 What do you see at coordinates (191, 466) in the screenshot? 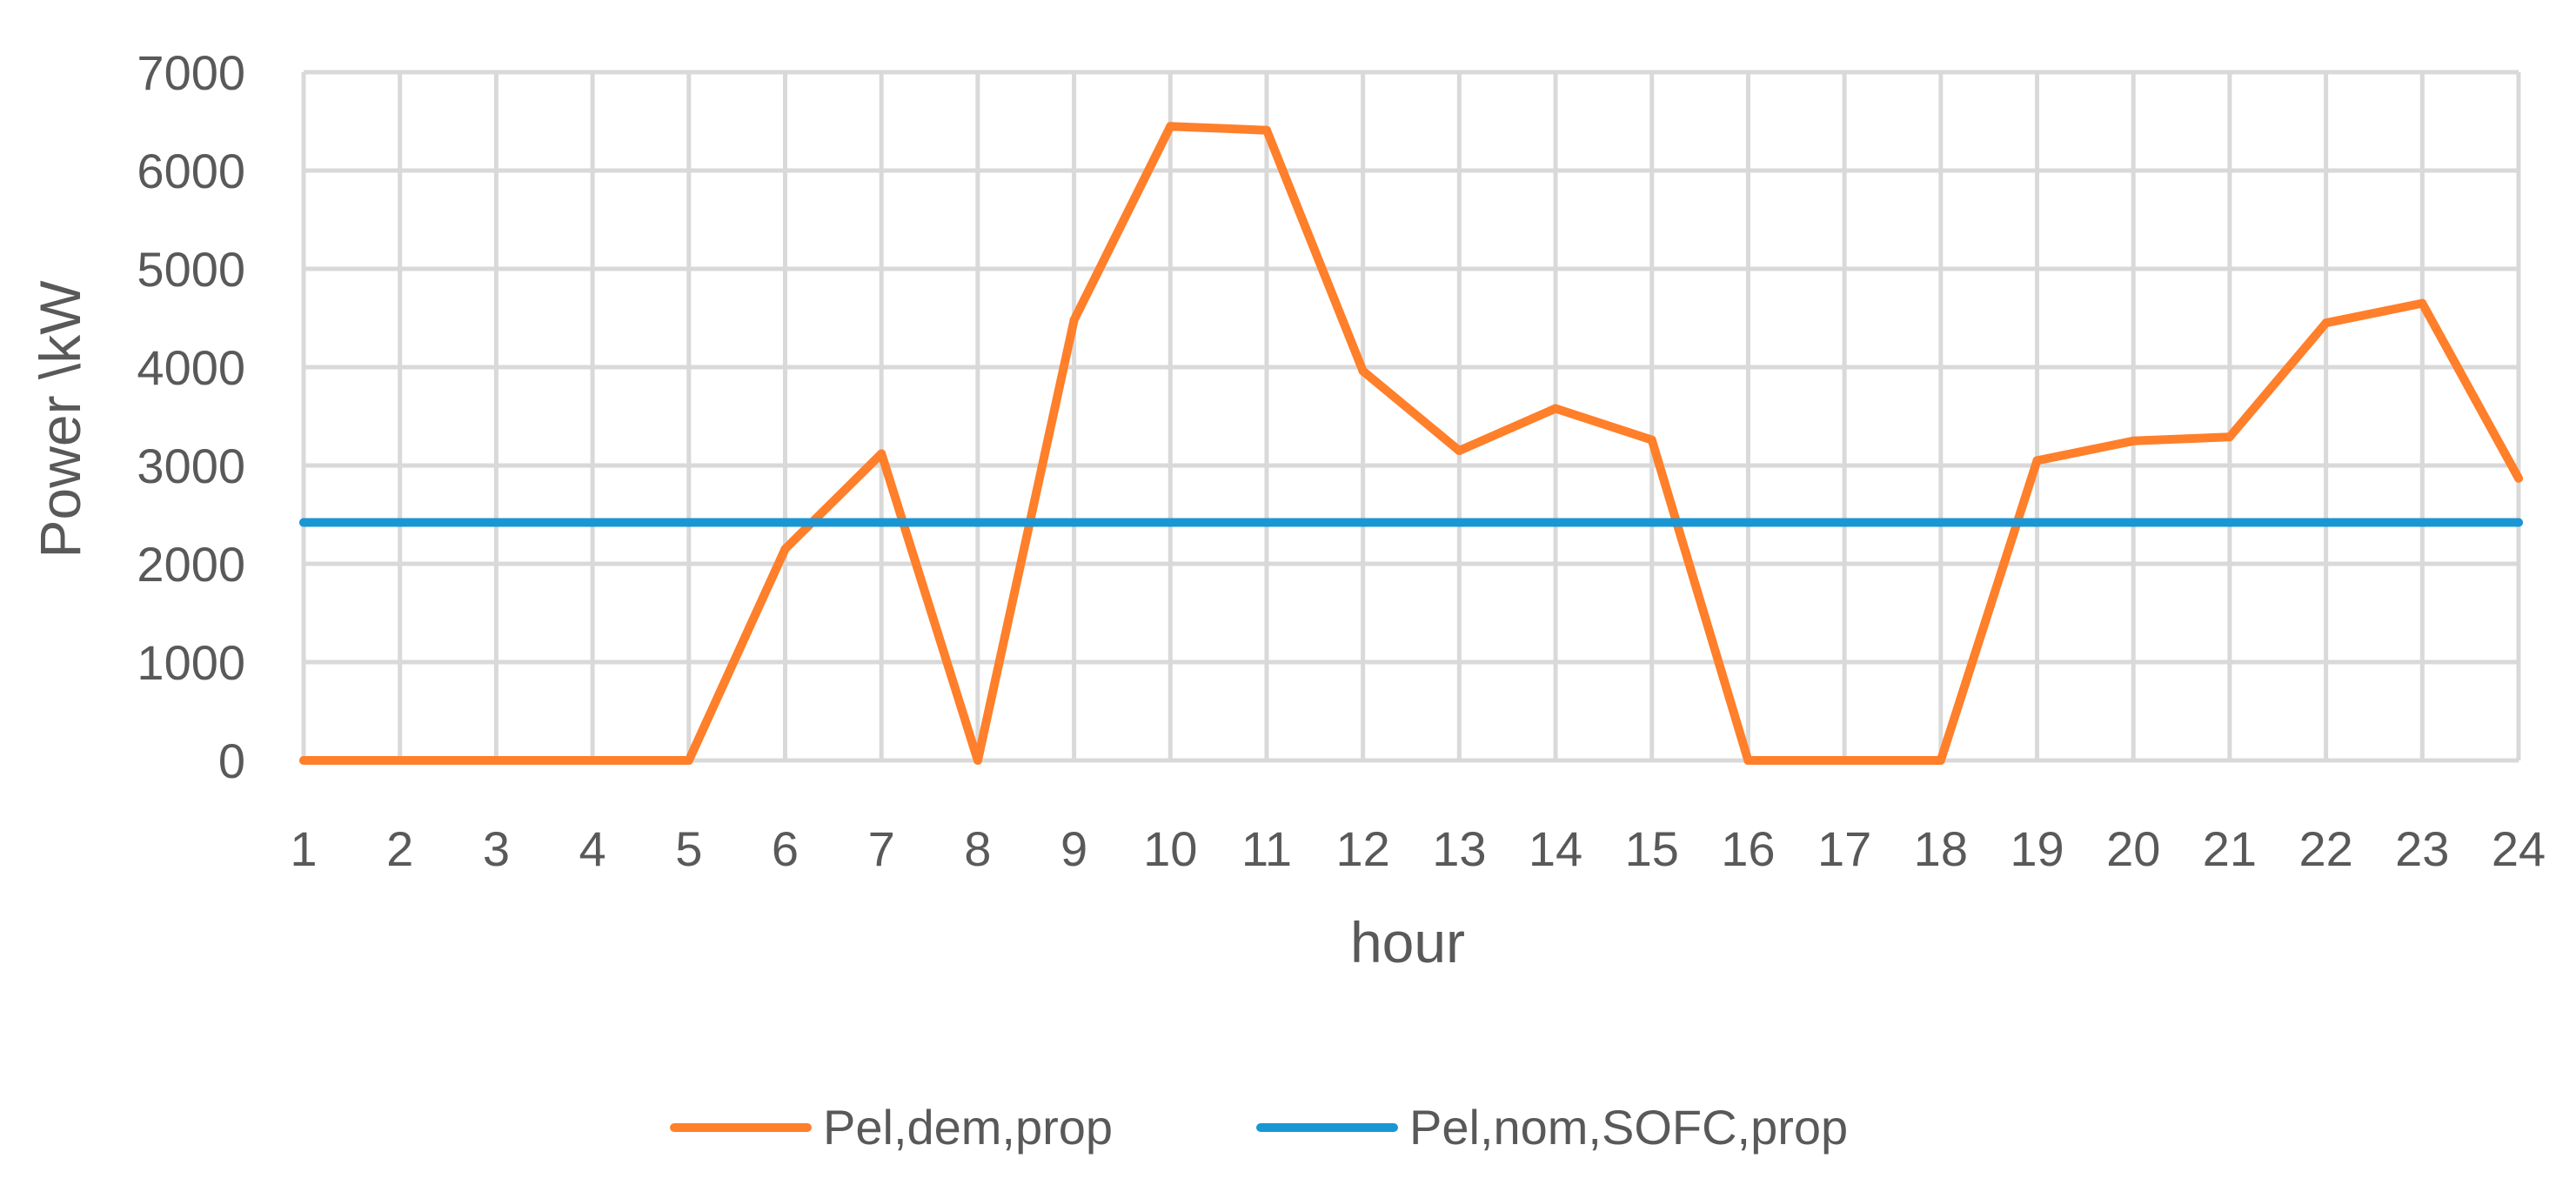
I see `y-tick-label: 3000` at bounding box center [191, 466].